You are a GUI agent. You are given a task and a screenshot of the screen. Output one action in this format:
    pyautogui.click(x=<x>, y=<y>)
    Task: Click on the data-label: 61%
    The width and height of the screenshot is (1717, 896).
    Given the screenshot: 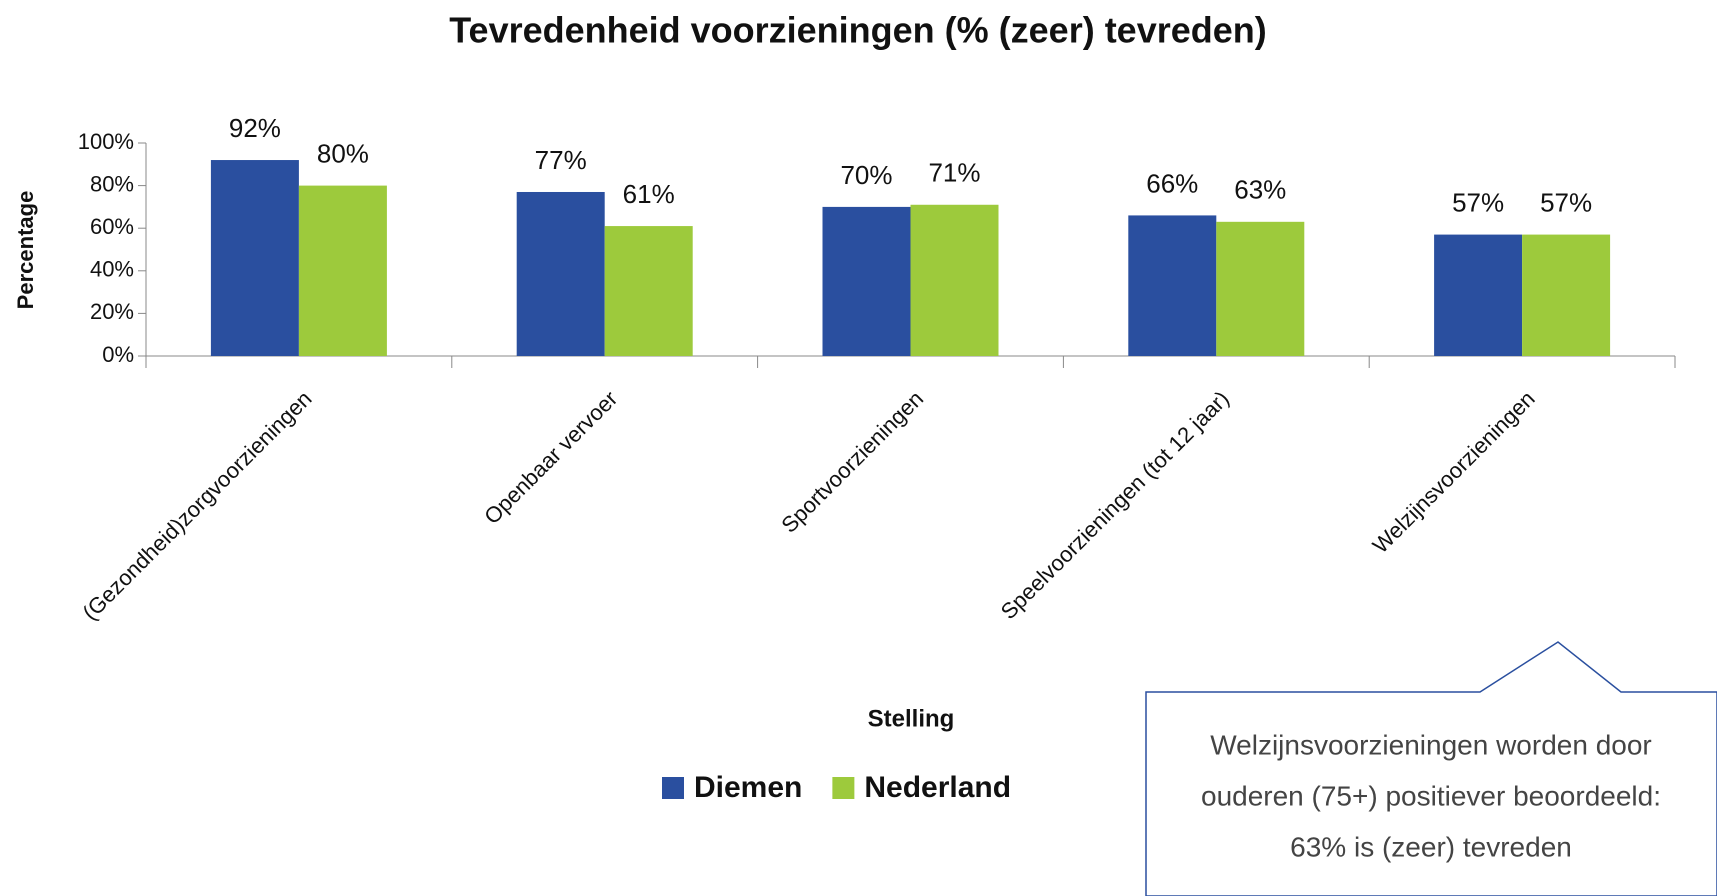 What is the action you would take?
    pyautogui.click(x=649, y=194)
    